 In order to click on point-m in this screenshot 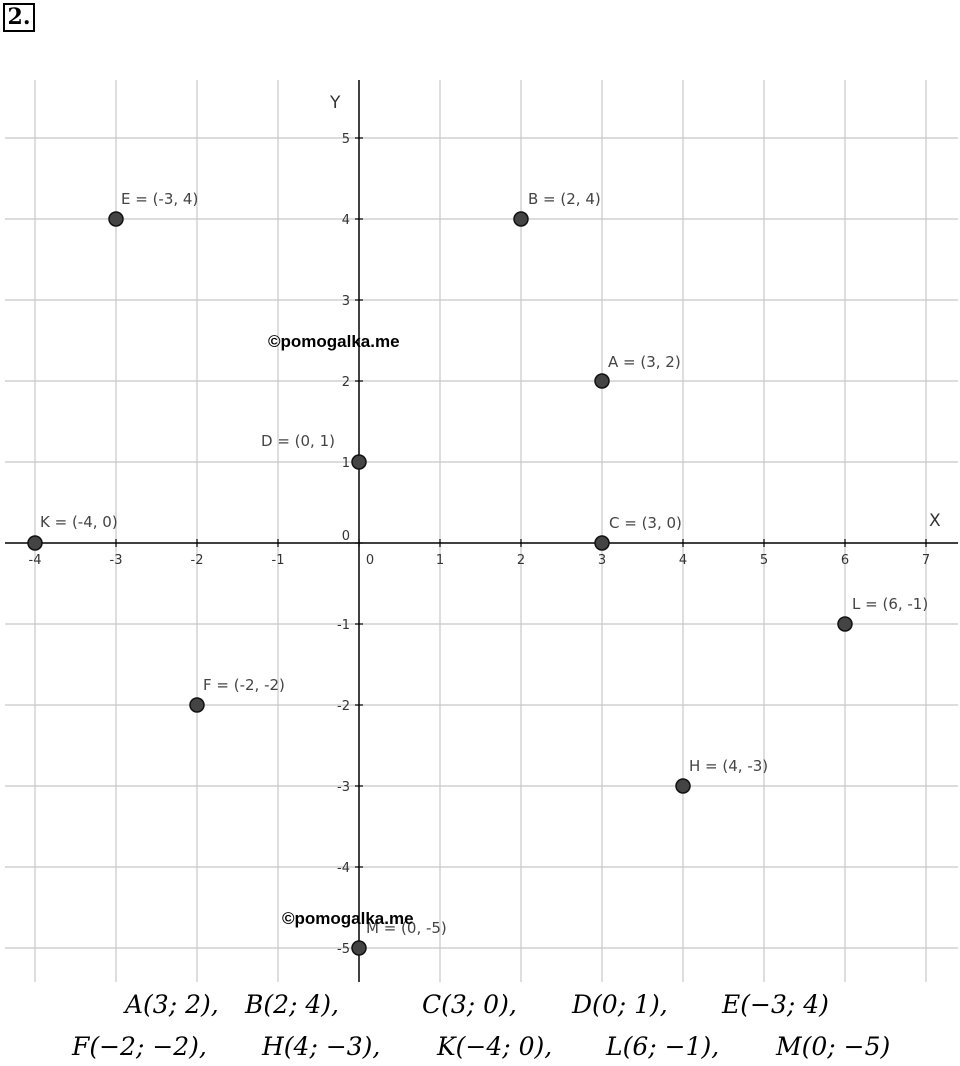, I will do `click(359, 948)`.